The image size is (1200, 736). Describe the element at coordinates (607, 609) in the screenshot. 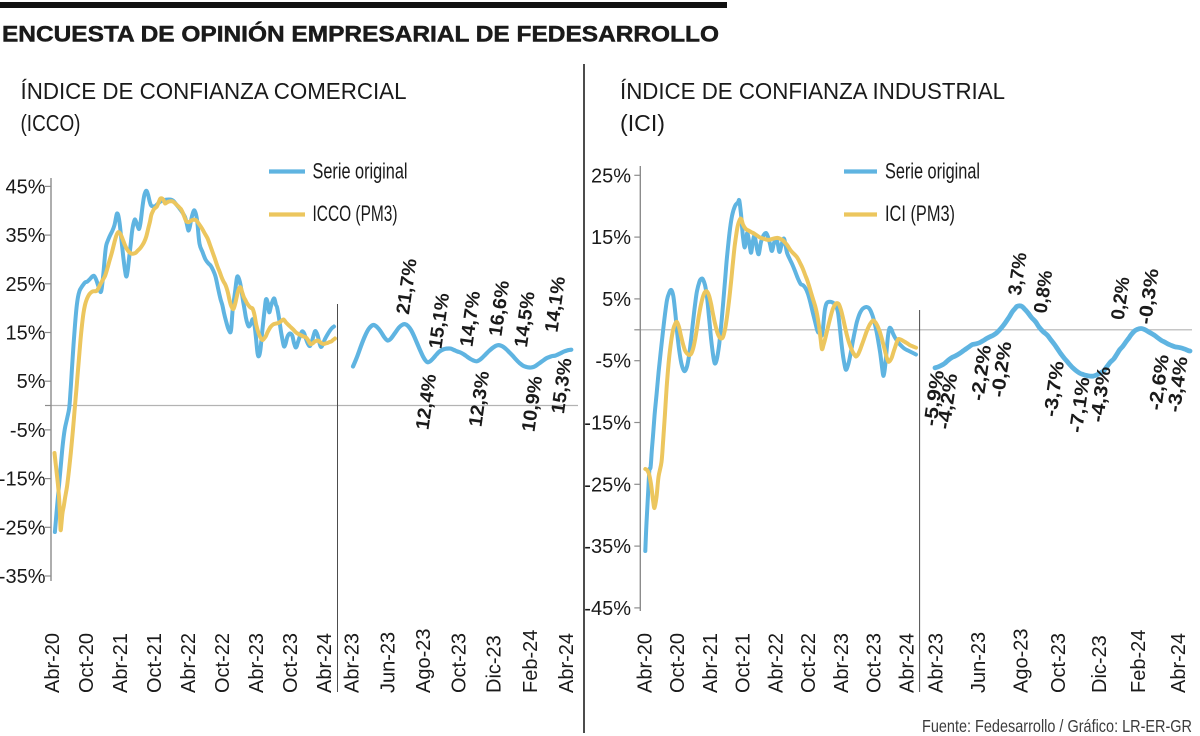

I see `svg-text: -45%` at that location.